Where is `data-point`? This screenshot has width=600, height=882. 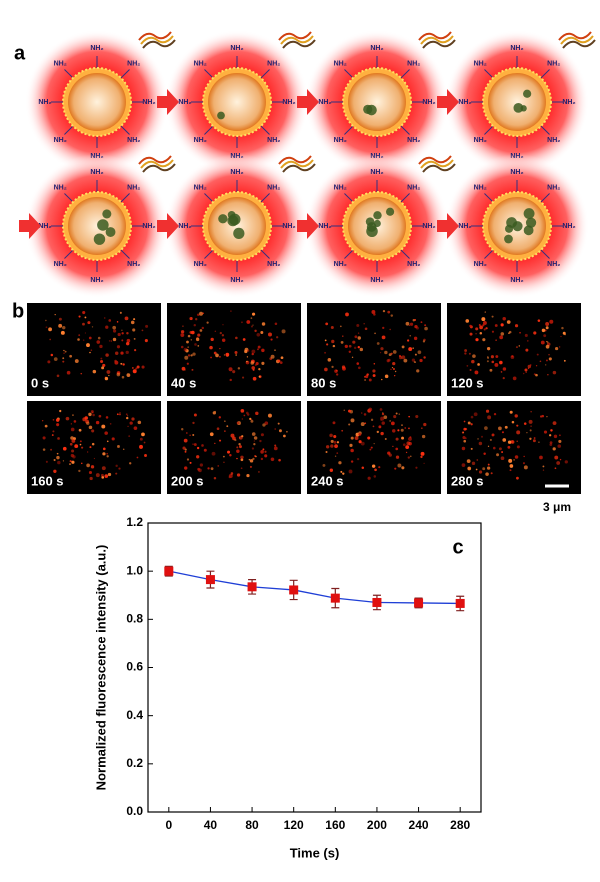
data-point is located at coordinates (377, 602).